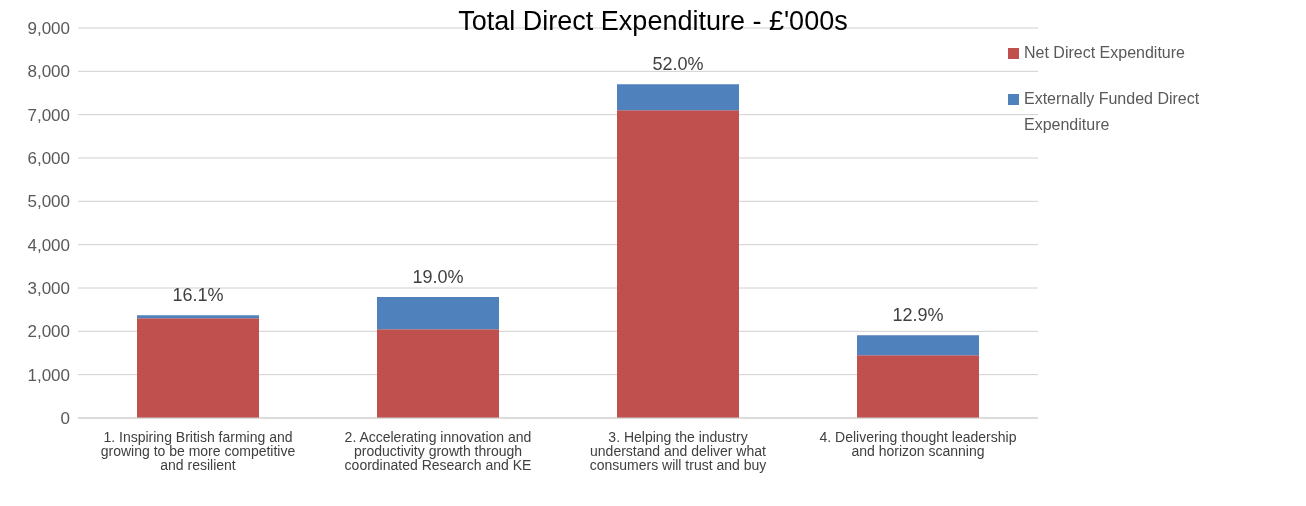 The width and height of the screenshot is (1306, 506). I want to click on x-tick-label: 3. Helping the industry understand and deliver what consumers will trust and buy, so click(678, 450).